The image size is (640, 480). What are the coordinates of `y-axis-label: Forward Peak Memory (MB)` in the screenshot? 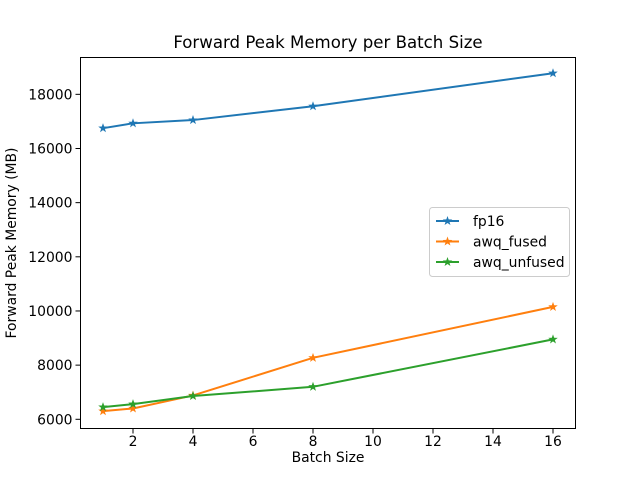 It's located at (12, 243).